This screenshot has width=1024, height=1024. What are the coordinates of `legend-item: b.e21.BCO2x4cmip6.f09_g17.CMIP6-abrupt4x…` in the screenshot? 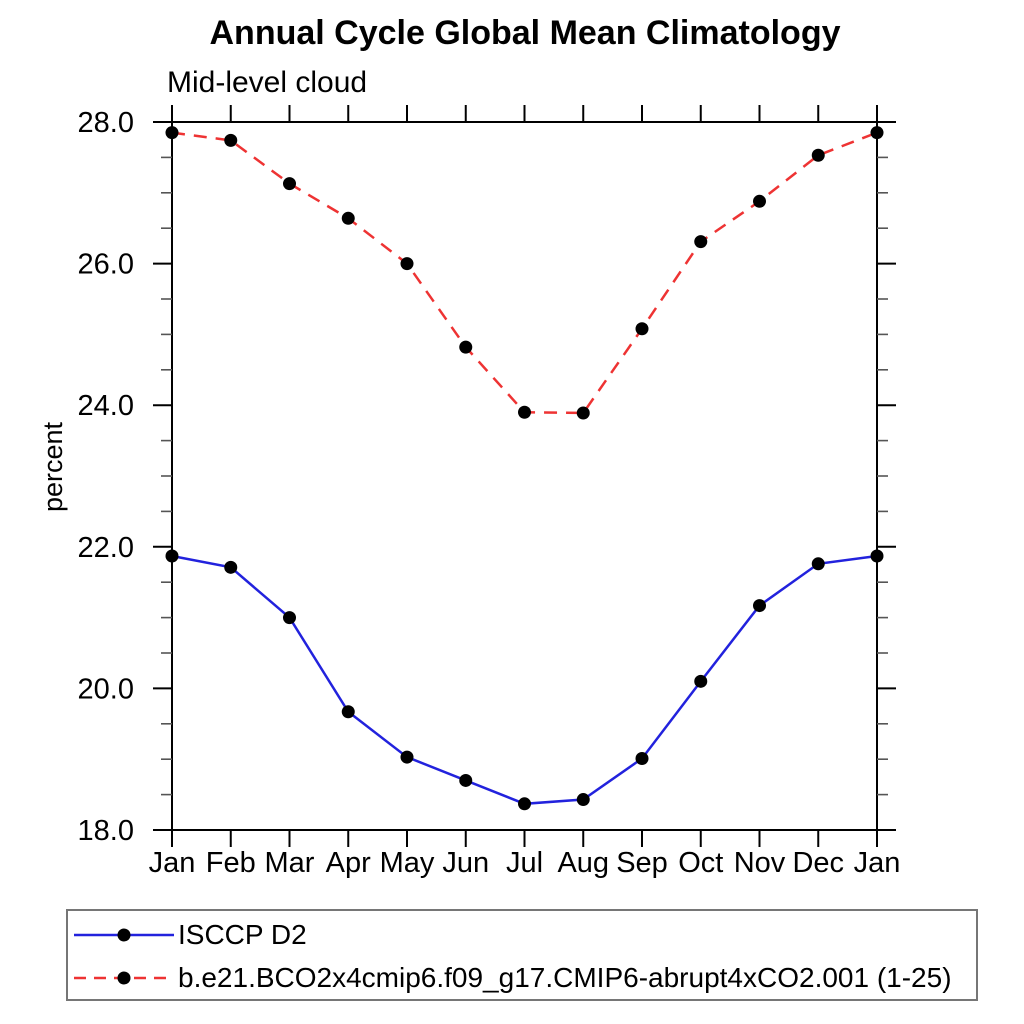 It's located at (522, 977).